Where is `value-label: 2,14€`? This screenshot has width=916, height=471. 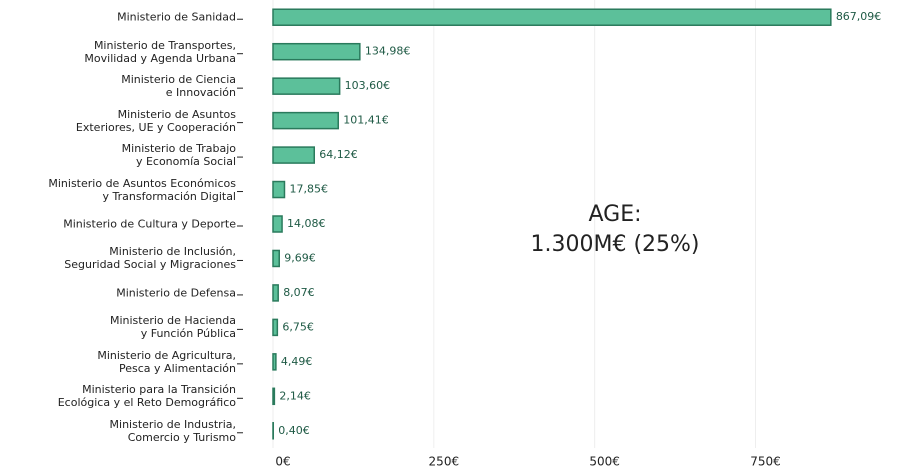
value-label: 2,14€ is located at coordinates (295, 395).